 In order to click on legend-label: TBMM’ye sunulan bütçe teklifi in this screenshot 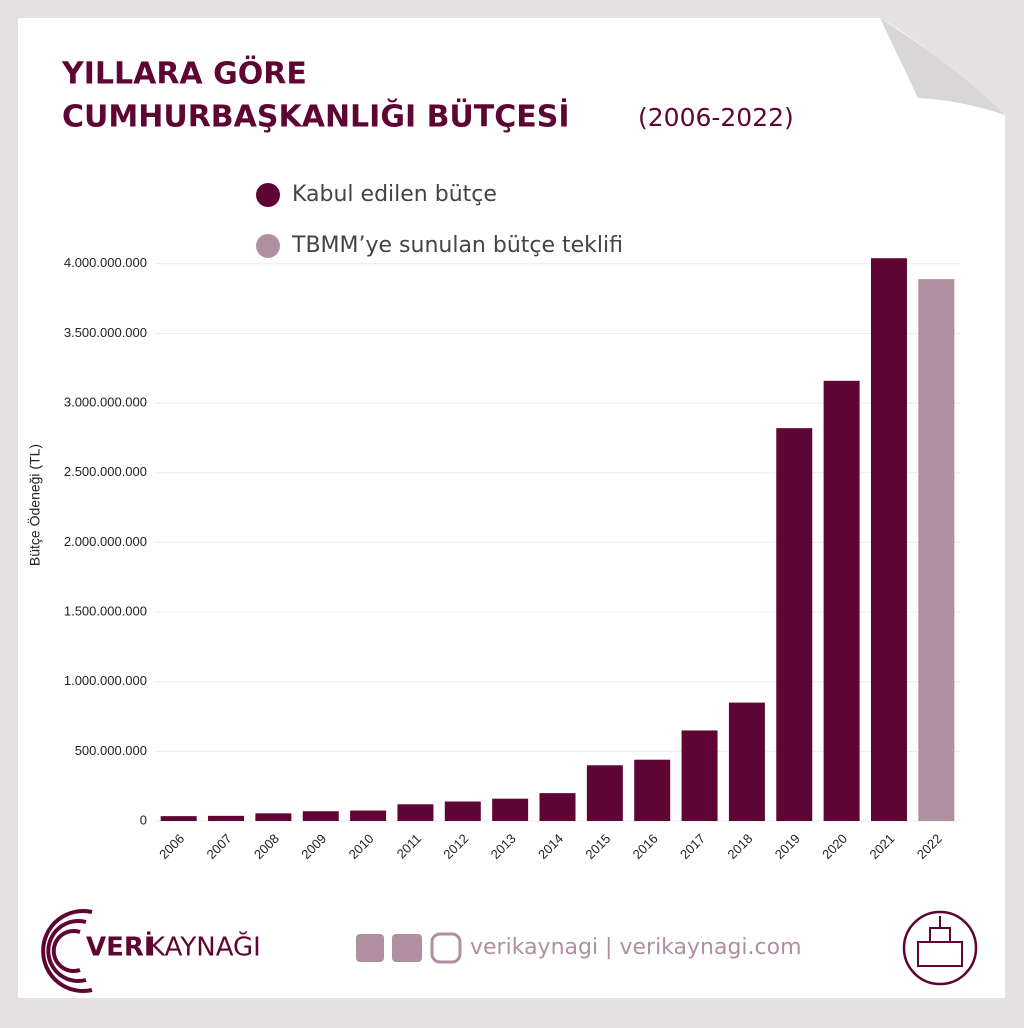, I will do `click(457, 245)`.